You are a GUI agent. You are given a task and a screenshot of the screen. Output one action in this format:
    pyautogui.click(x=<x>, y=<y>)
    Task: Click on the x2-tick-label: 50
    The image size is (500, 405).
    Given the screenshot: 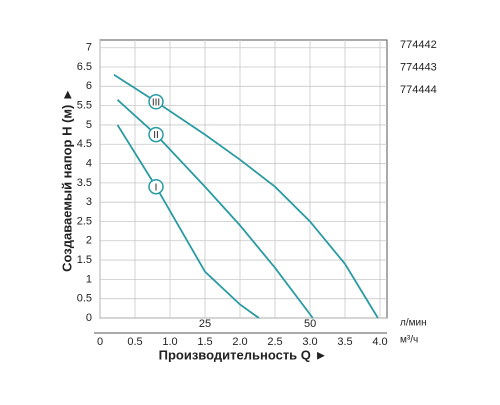 What is the action you would take?
    pyautogui.click(x=310, y=324)
    